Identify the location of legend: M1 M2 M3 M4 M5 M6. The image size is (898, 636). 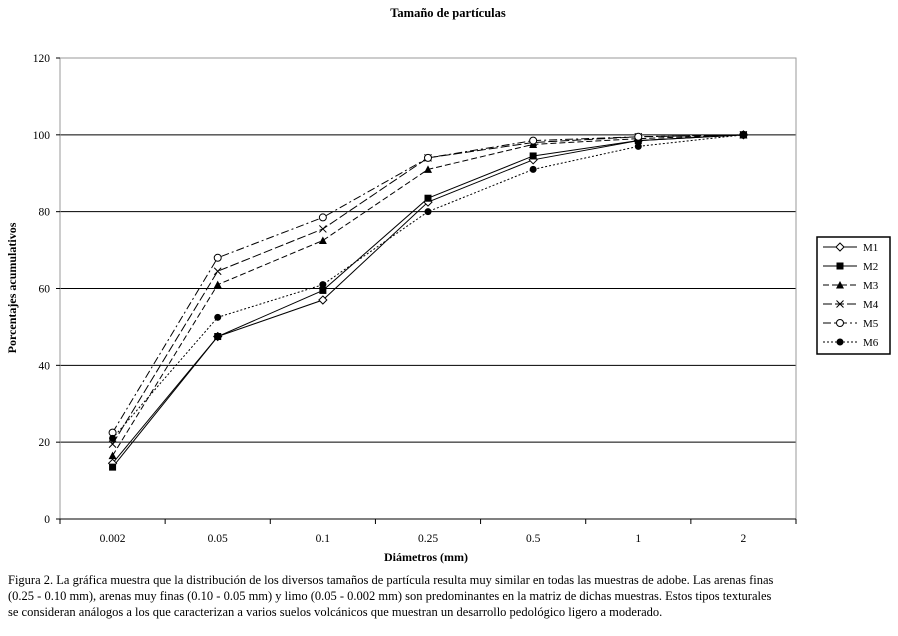
(853, 295).